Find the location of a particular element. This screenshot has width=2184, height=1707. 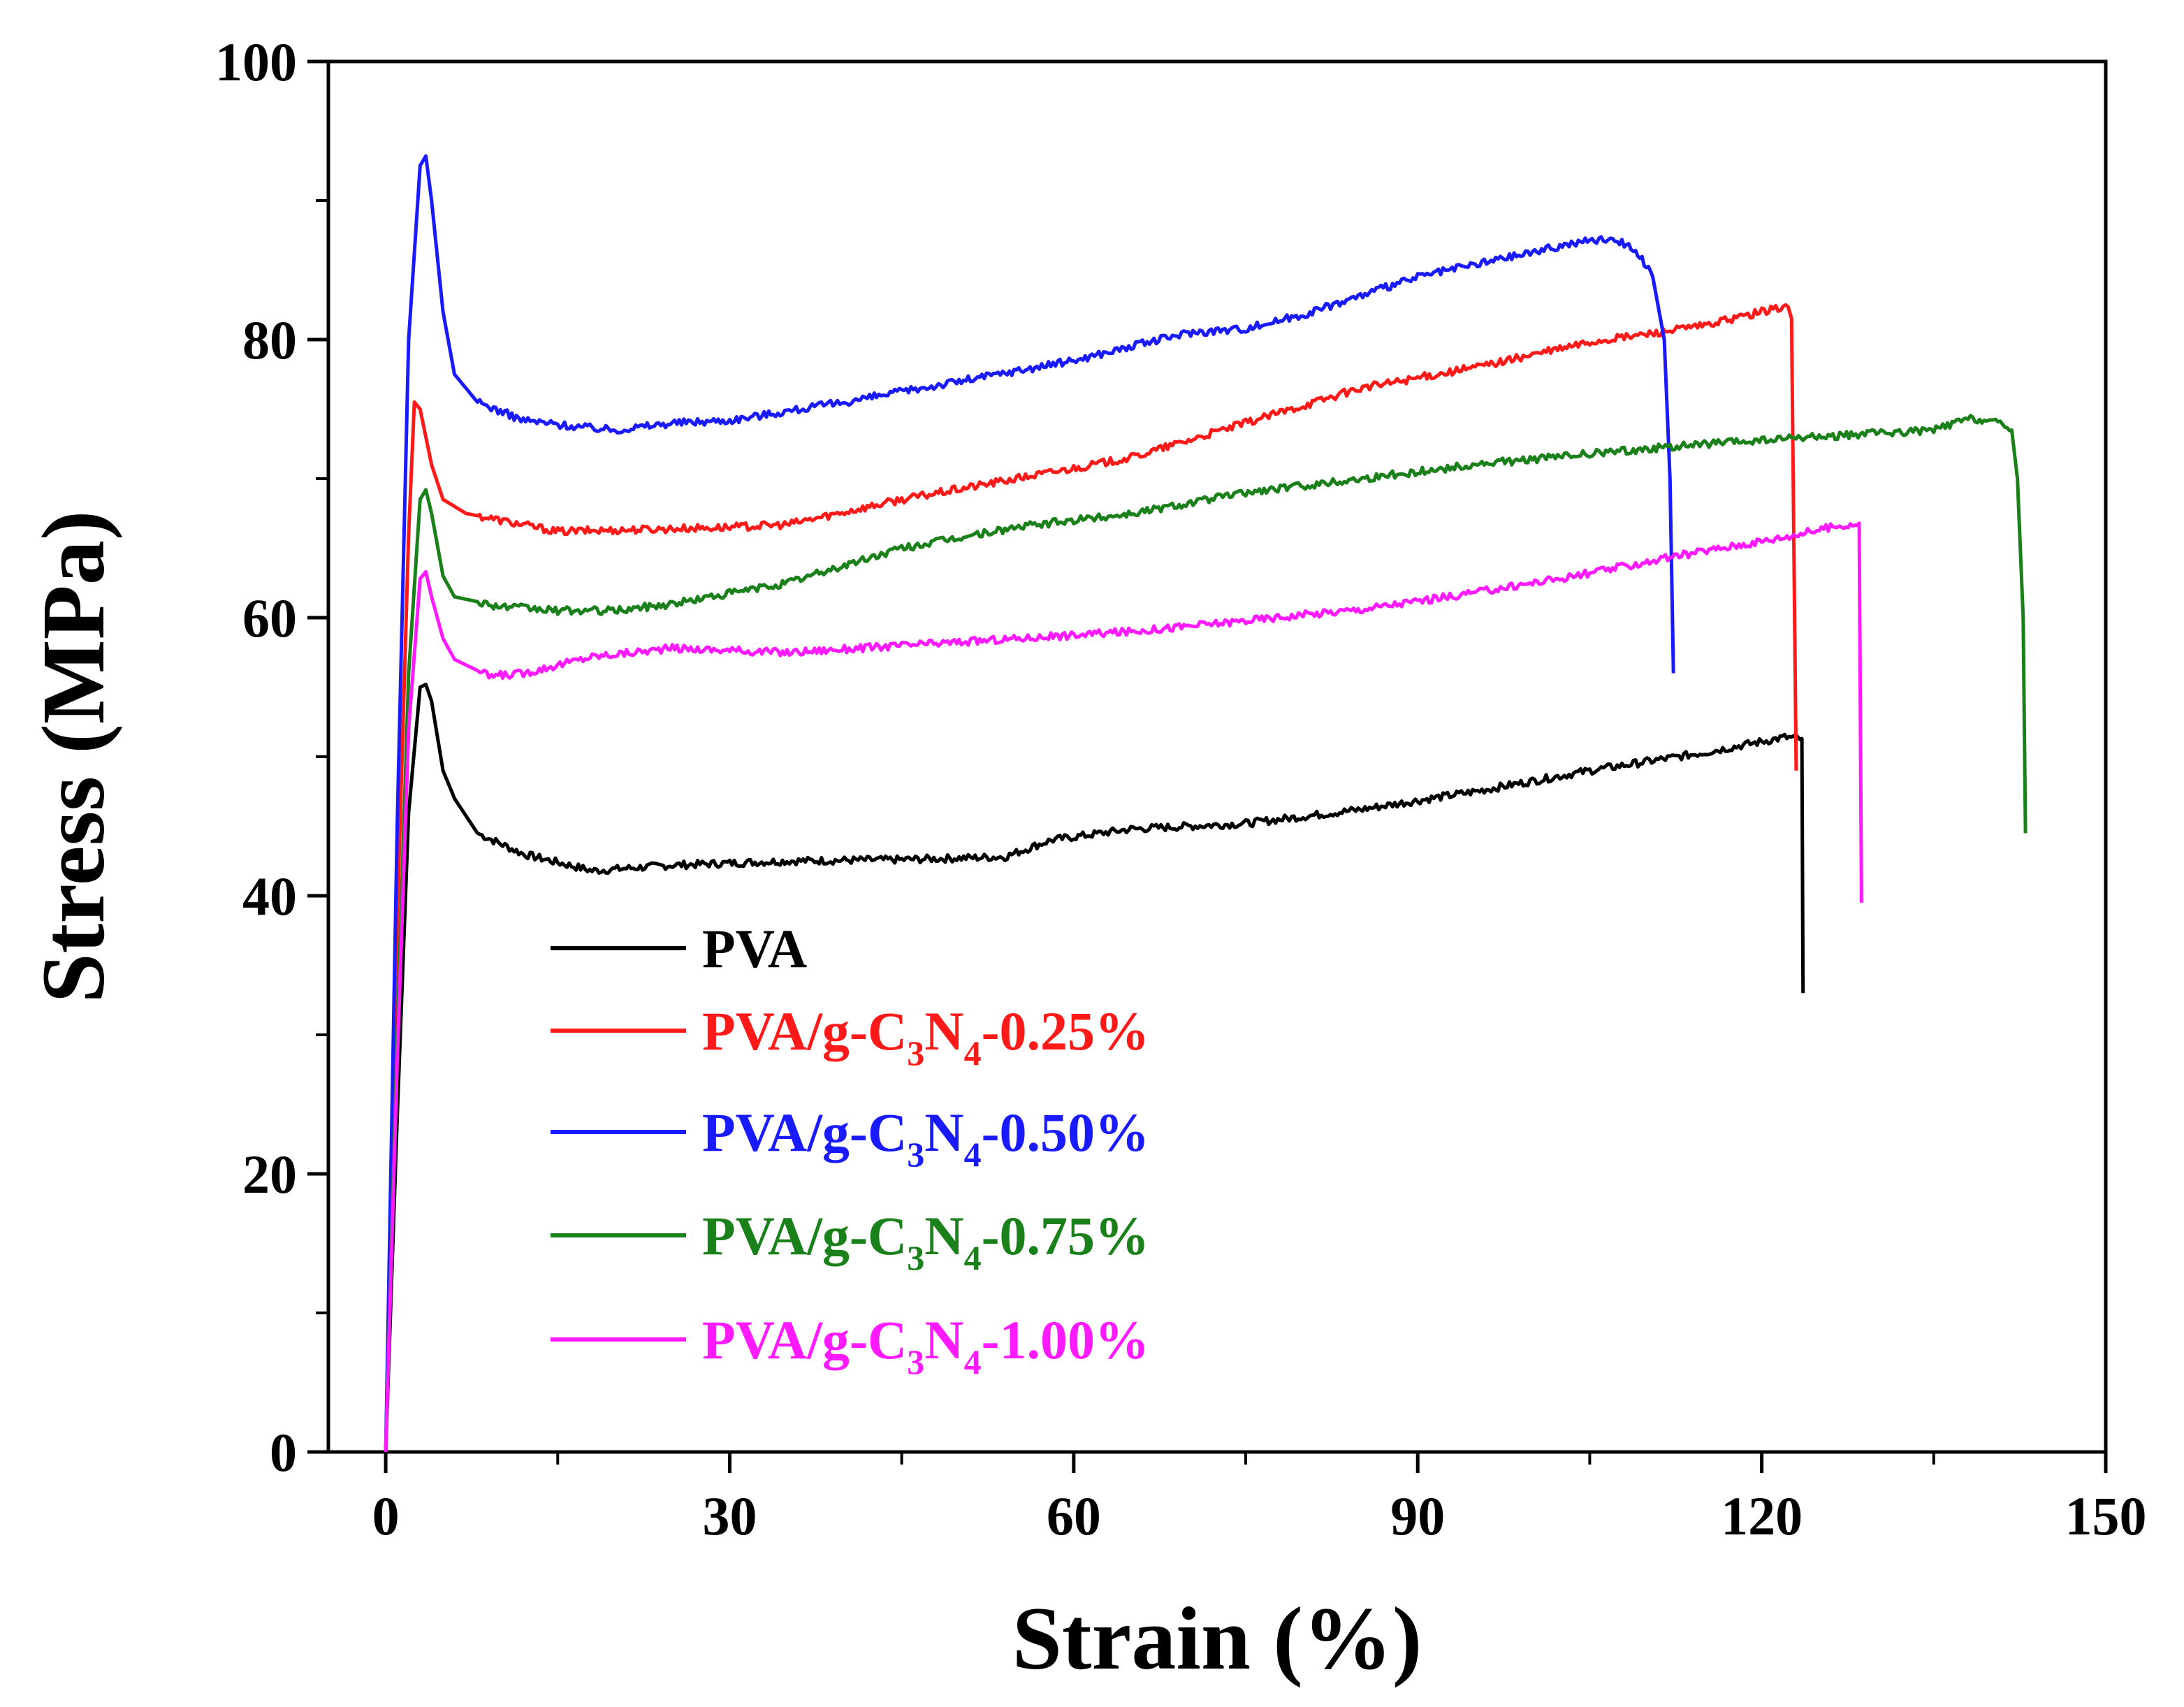

x-tick-label: 30 is located at coordinates (729, 1516).